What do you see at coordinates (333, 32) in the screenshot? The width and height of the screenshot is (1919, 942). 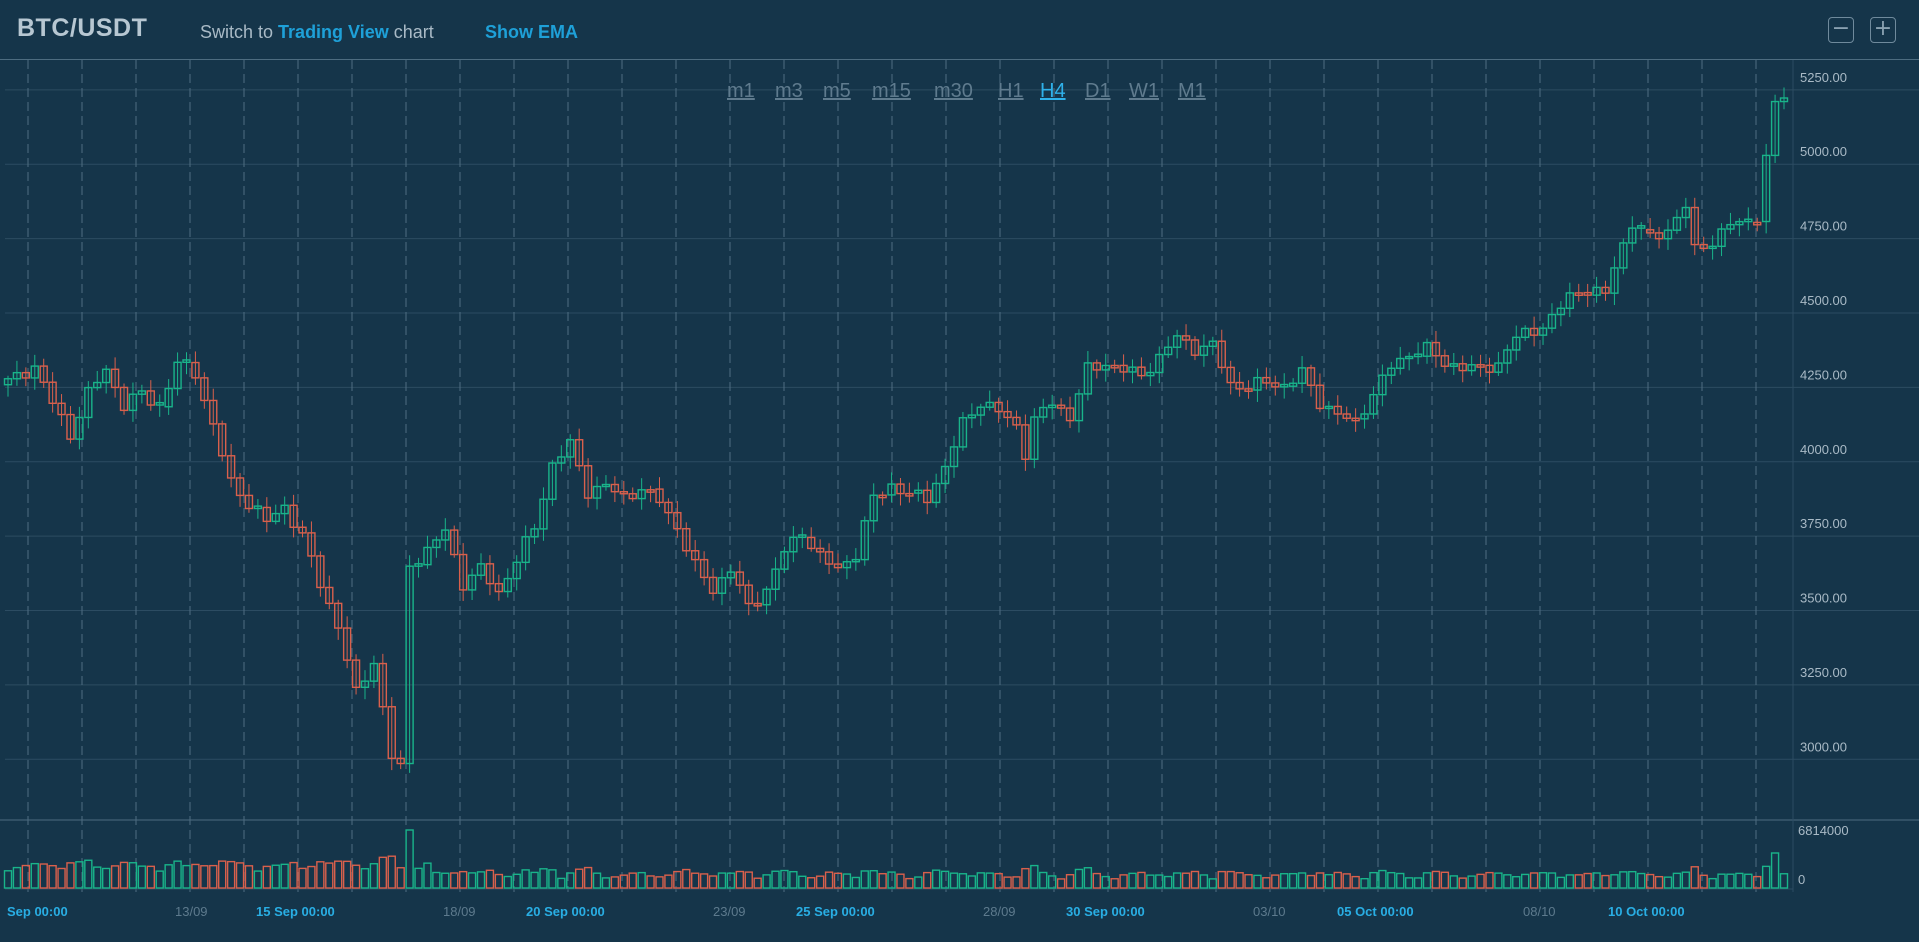 I see `trading-view-link: Trading View` at bounding box center [333, 32].